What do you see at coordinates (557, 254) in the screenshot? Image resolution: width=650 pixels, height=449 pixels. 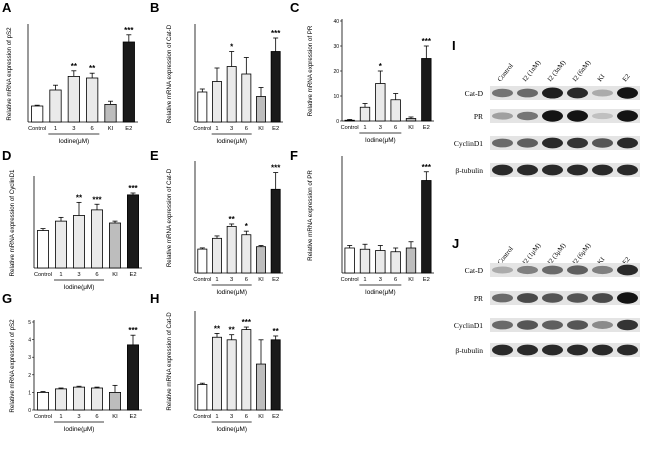 I see `lane-label: I2 (3μM)` at bounding box center [557, 254].